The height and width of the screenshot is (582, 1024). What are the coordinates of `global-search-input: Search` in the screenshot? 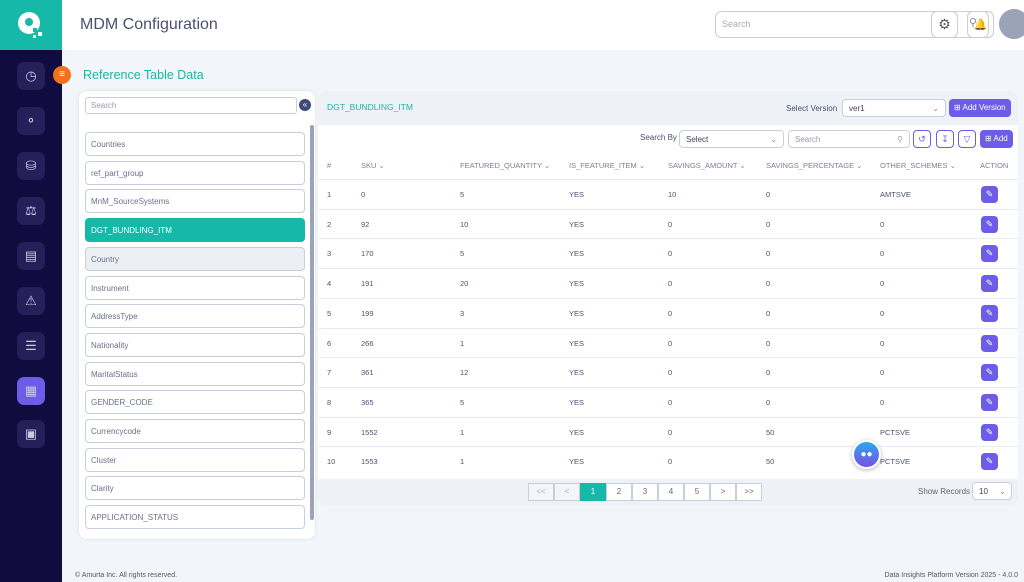 It's located at (852, 24).